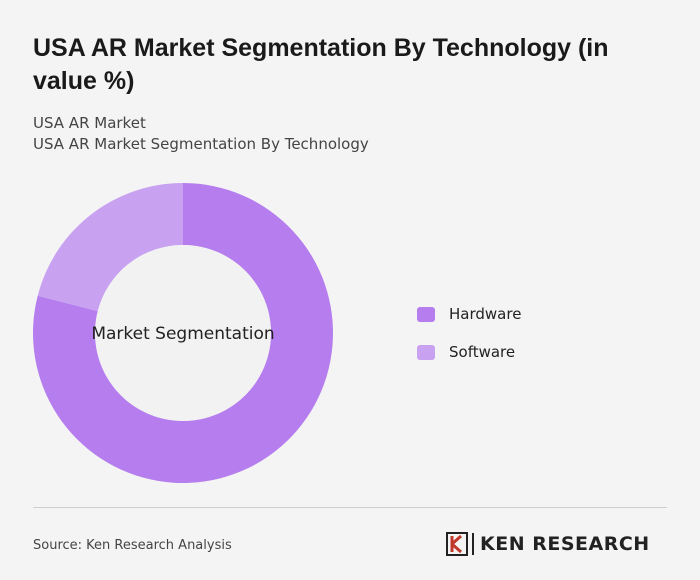  Describe the element at coordinates (473, 544) in the screenshot. I see `logo-bar` at that location.